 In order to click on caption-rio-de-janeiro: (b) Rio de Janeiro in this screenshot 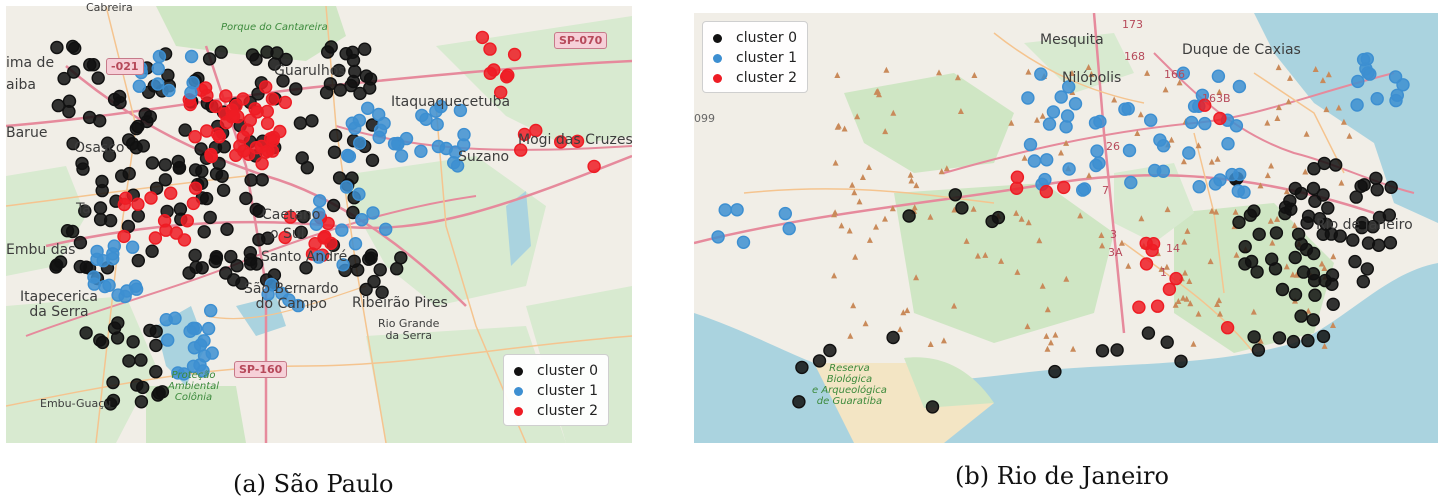, I will do `click(1062, 476)`.